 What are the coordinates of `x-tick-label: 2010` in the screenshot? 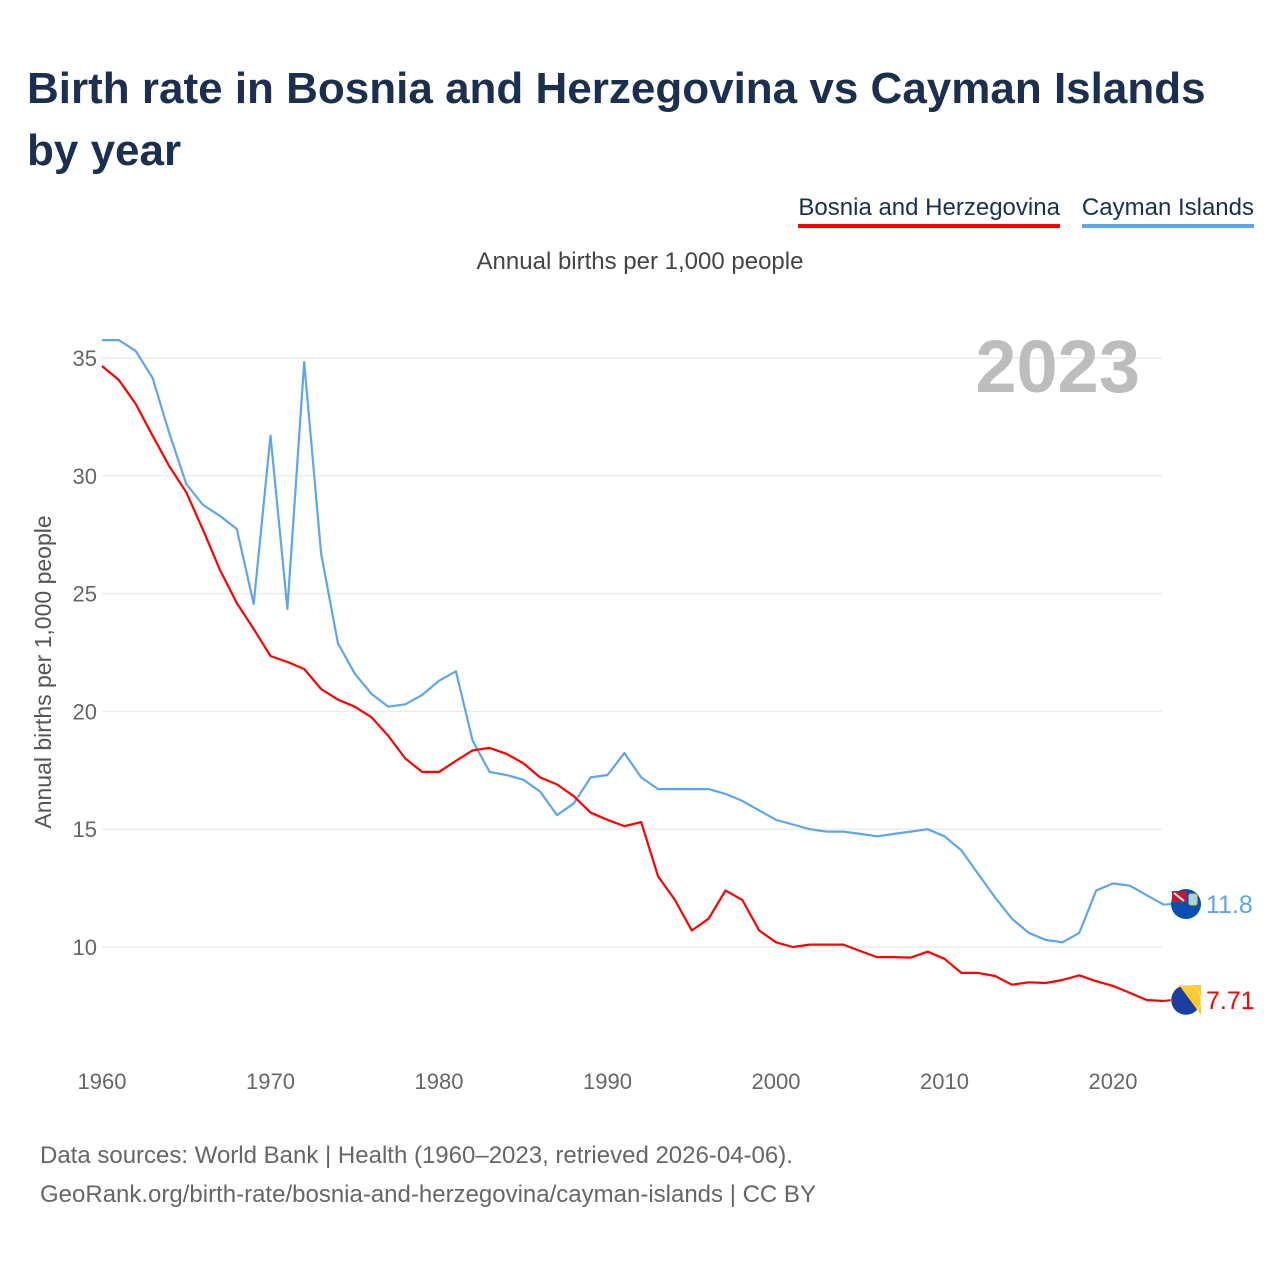 It's located at (944, 1081).